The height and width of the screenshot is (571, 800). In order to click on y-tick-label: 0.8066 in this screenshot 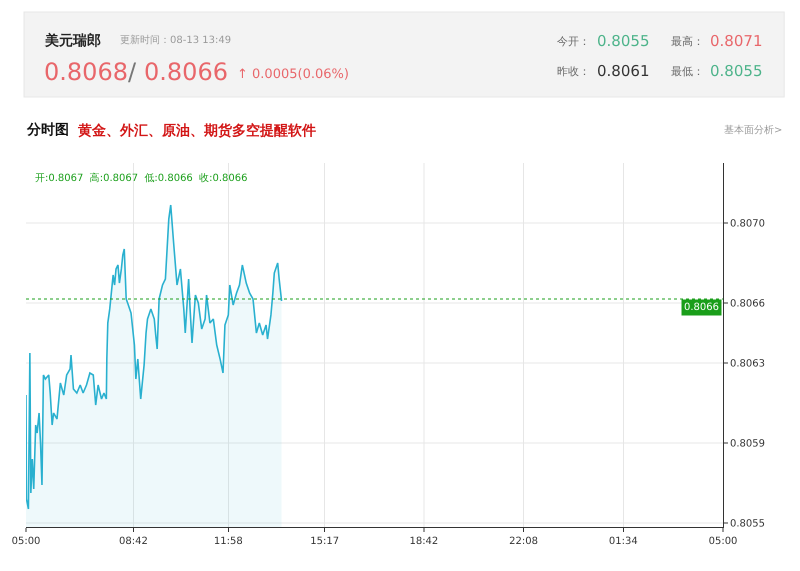, I will do `click(747, 304)`.